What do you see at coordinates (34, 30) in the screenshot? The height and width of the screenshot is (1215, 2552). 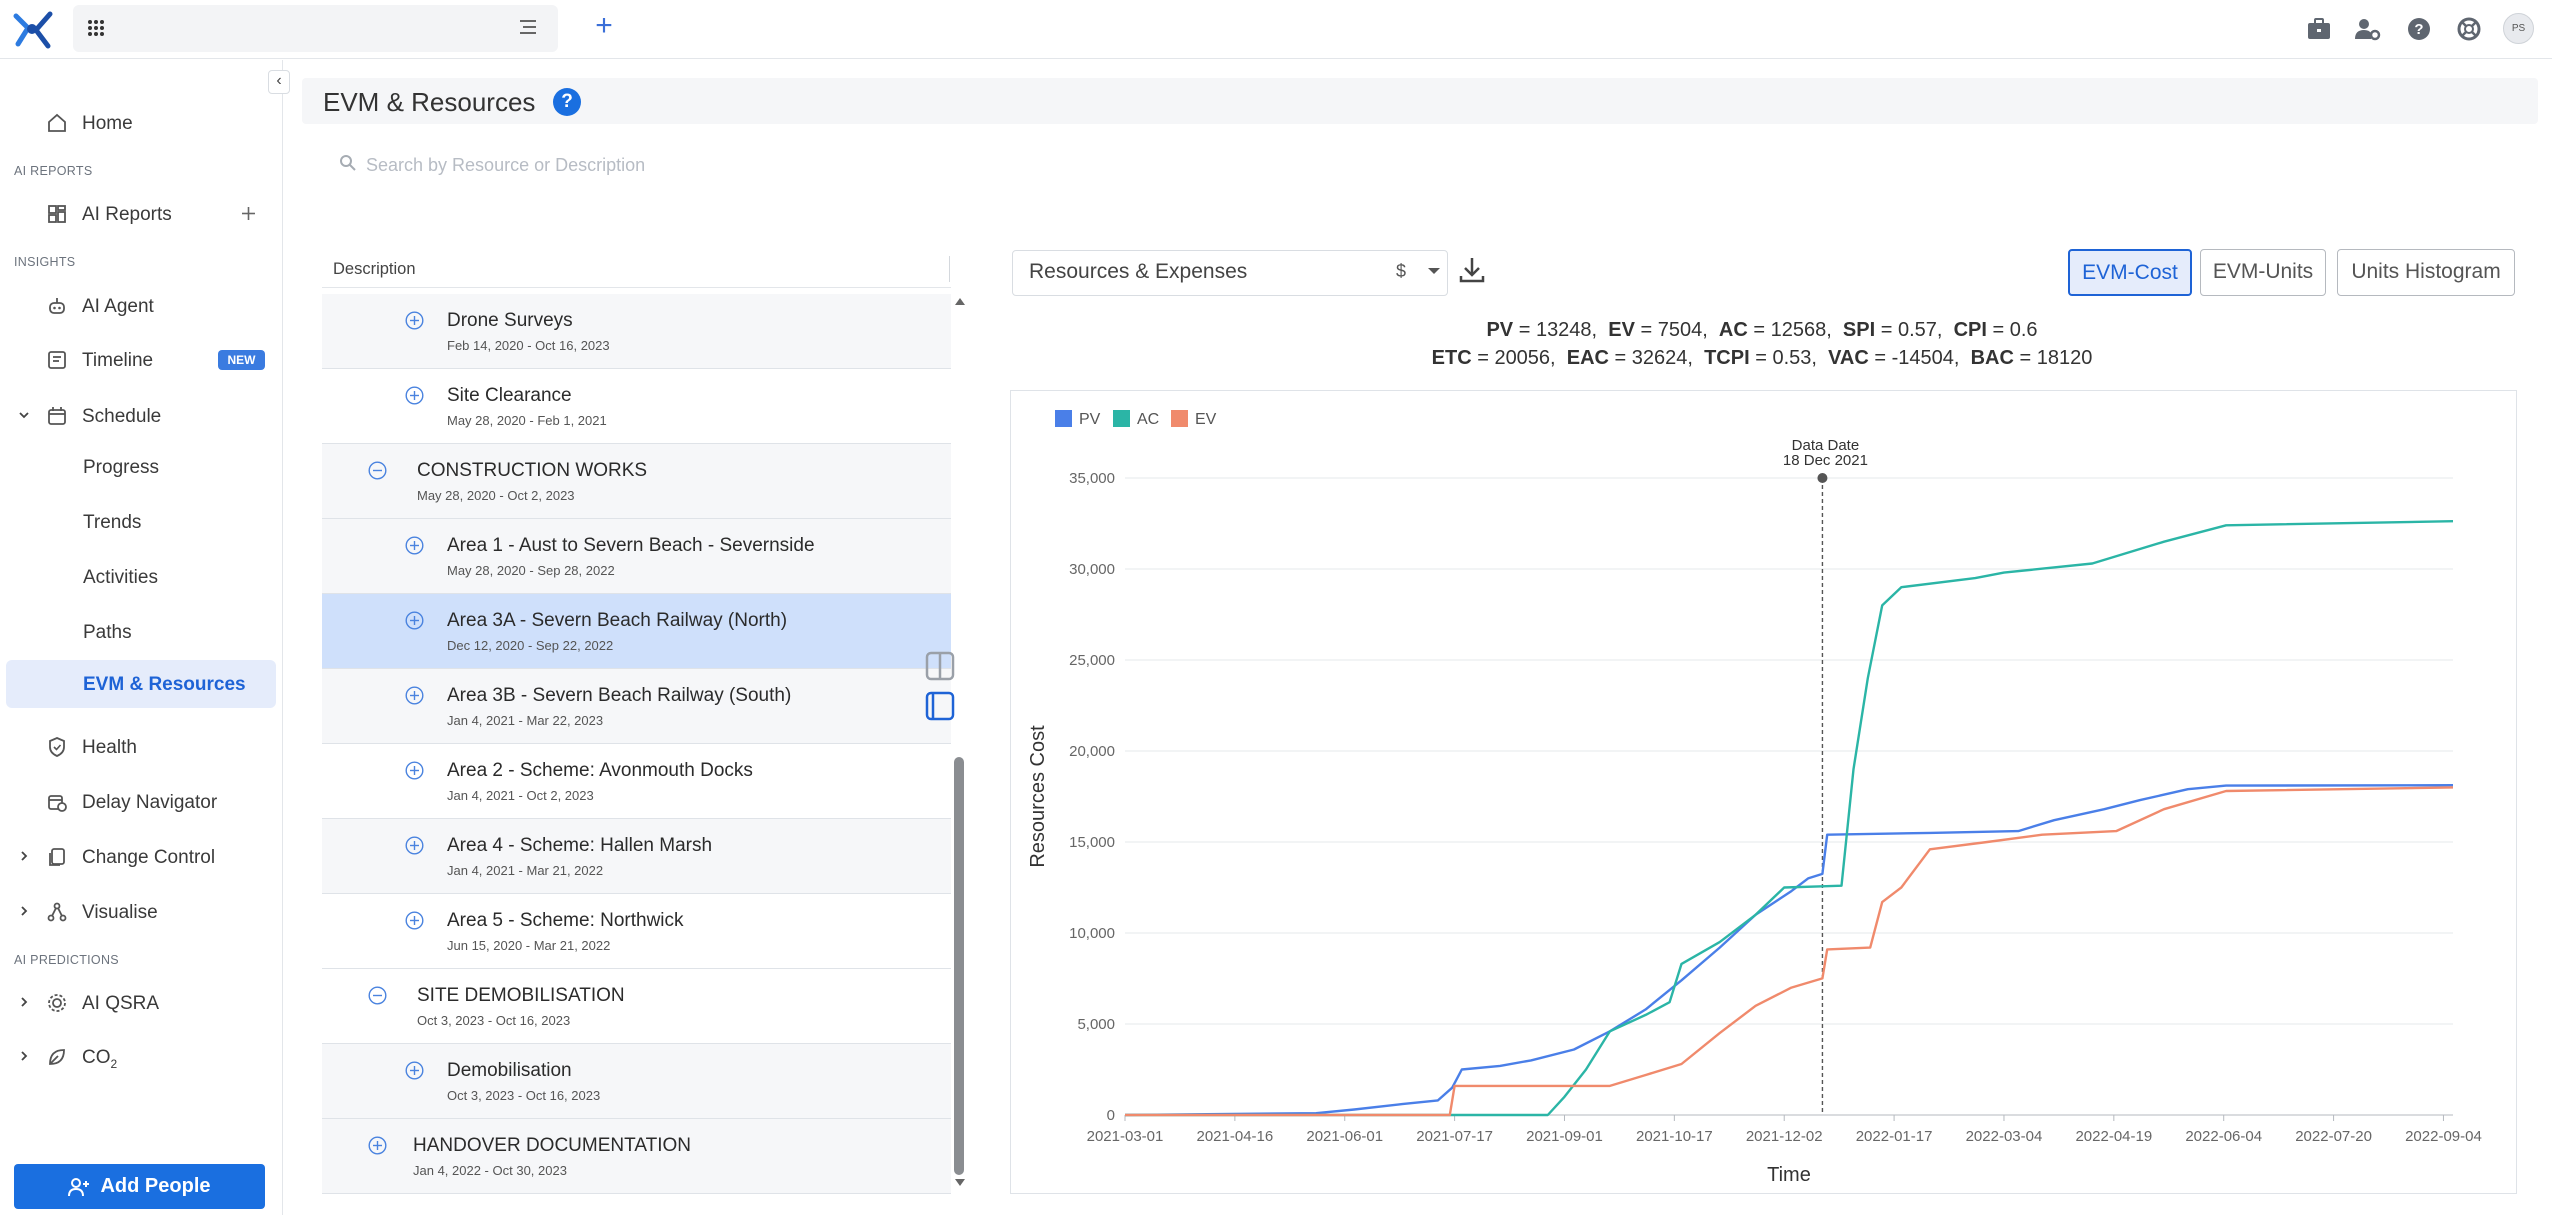 I see `app-logo` at bounding box center [34, 30].